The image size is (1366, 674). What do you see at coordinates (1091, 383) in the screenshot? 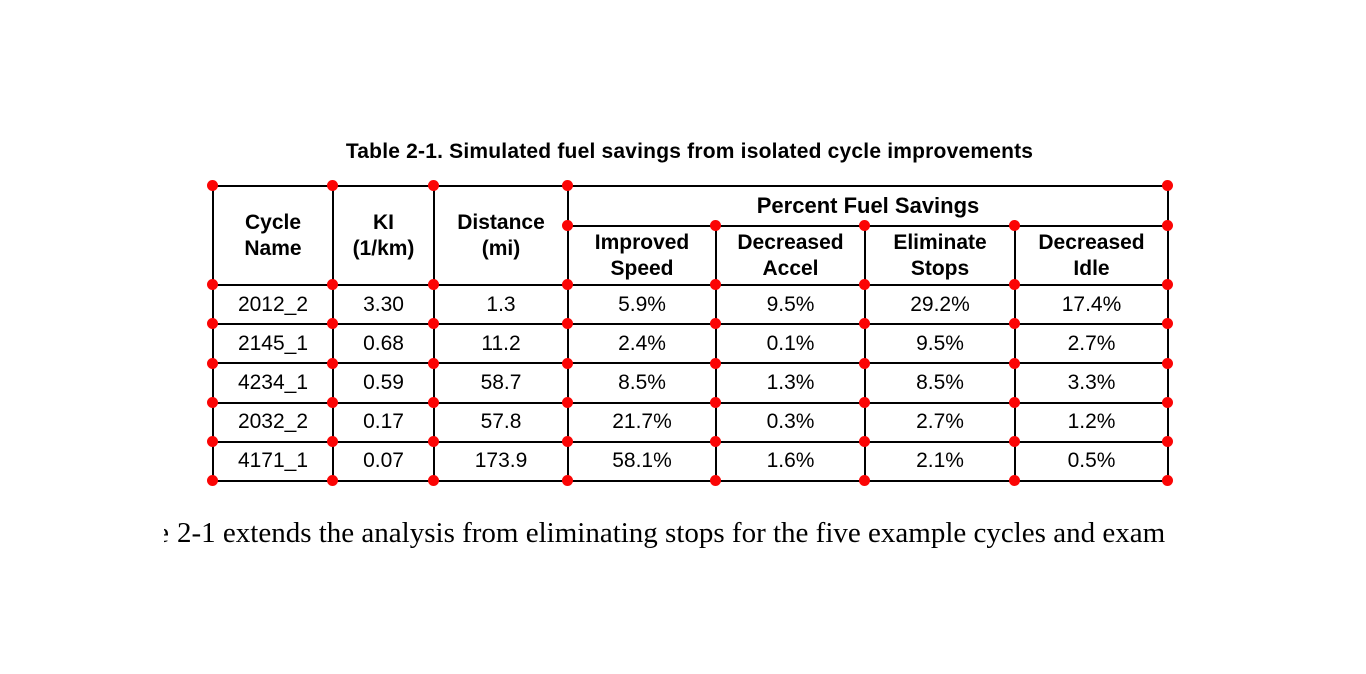
I see `cell-decreased-idle: 3.3%` at bounding box center [1091, 383].